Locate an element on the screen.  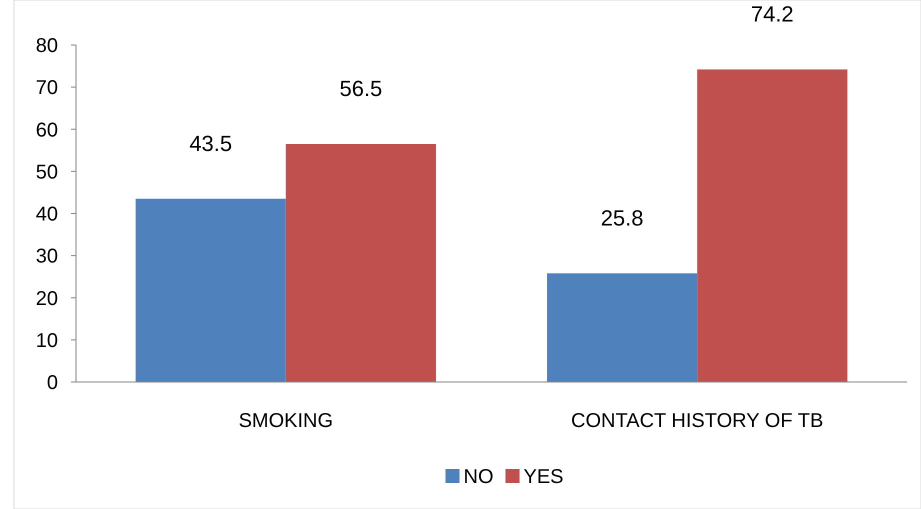
y-tick-label: 0 is located at coordinates (52, 383).